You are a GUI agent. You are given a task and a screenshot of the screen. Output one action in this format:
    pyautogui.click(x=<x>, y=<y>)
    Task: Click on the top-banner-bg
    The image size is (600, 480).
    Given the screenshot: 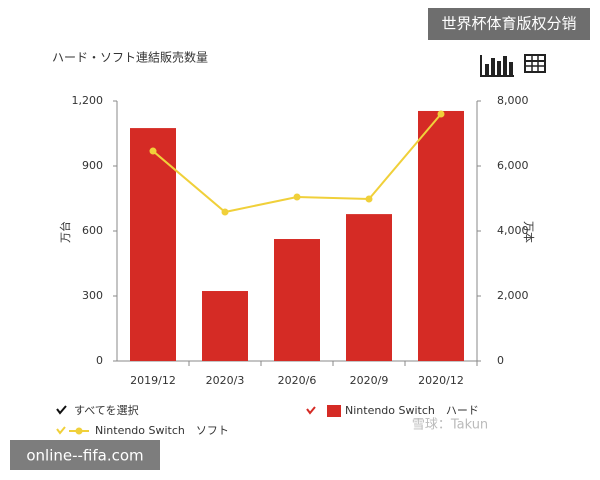 What is the action you would take?
    pyautogui.click(x=509, y=24)
    